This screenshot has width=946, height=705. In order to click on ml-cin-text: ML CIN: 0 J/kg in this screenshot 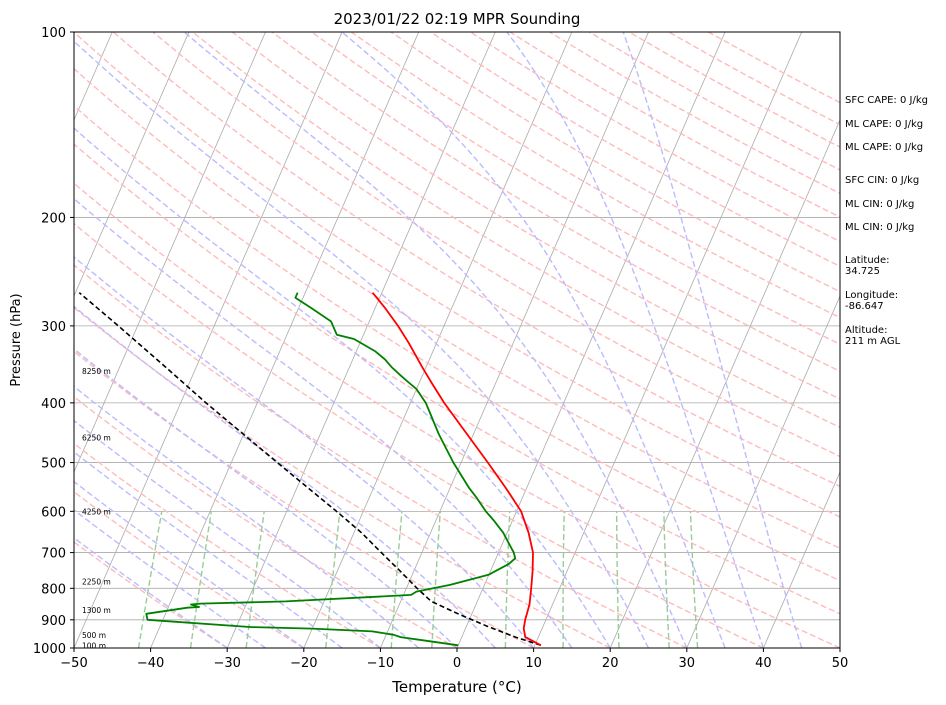, I will do `click(880, 204)`.